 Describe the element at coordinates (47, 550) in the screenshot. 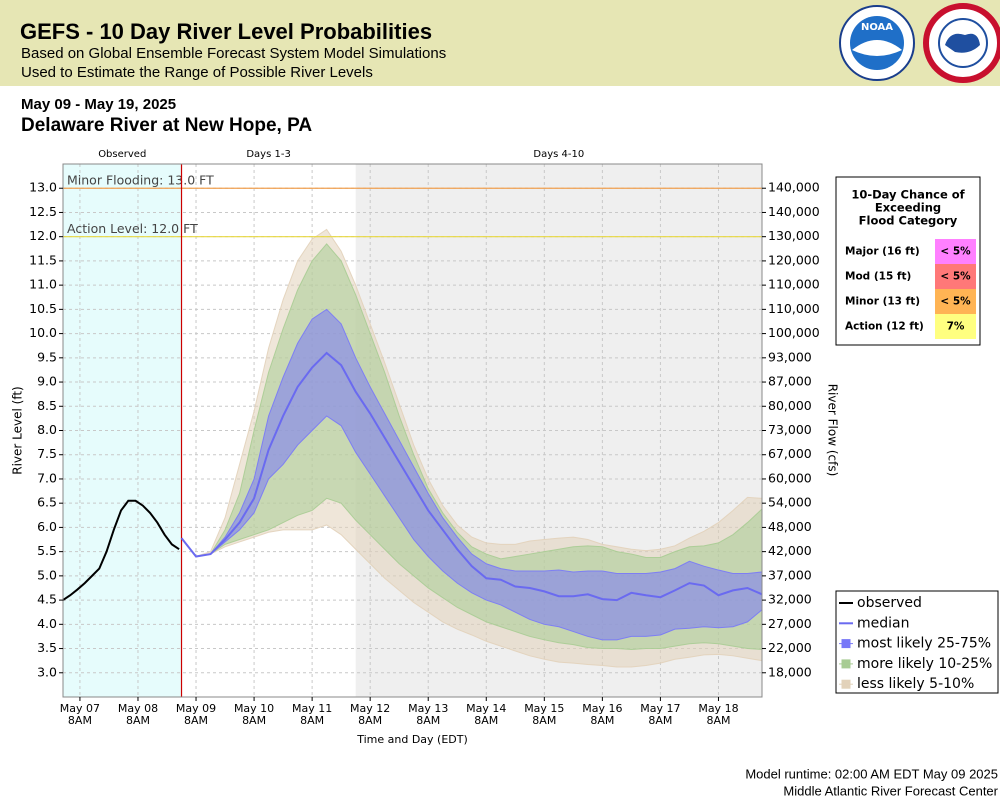

I see `y-tick-label: 5.5` at that location.